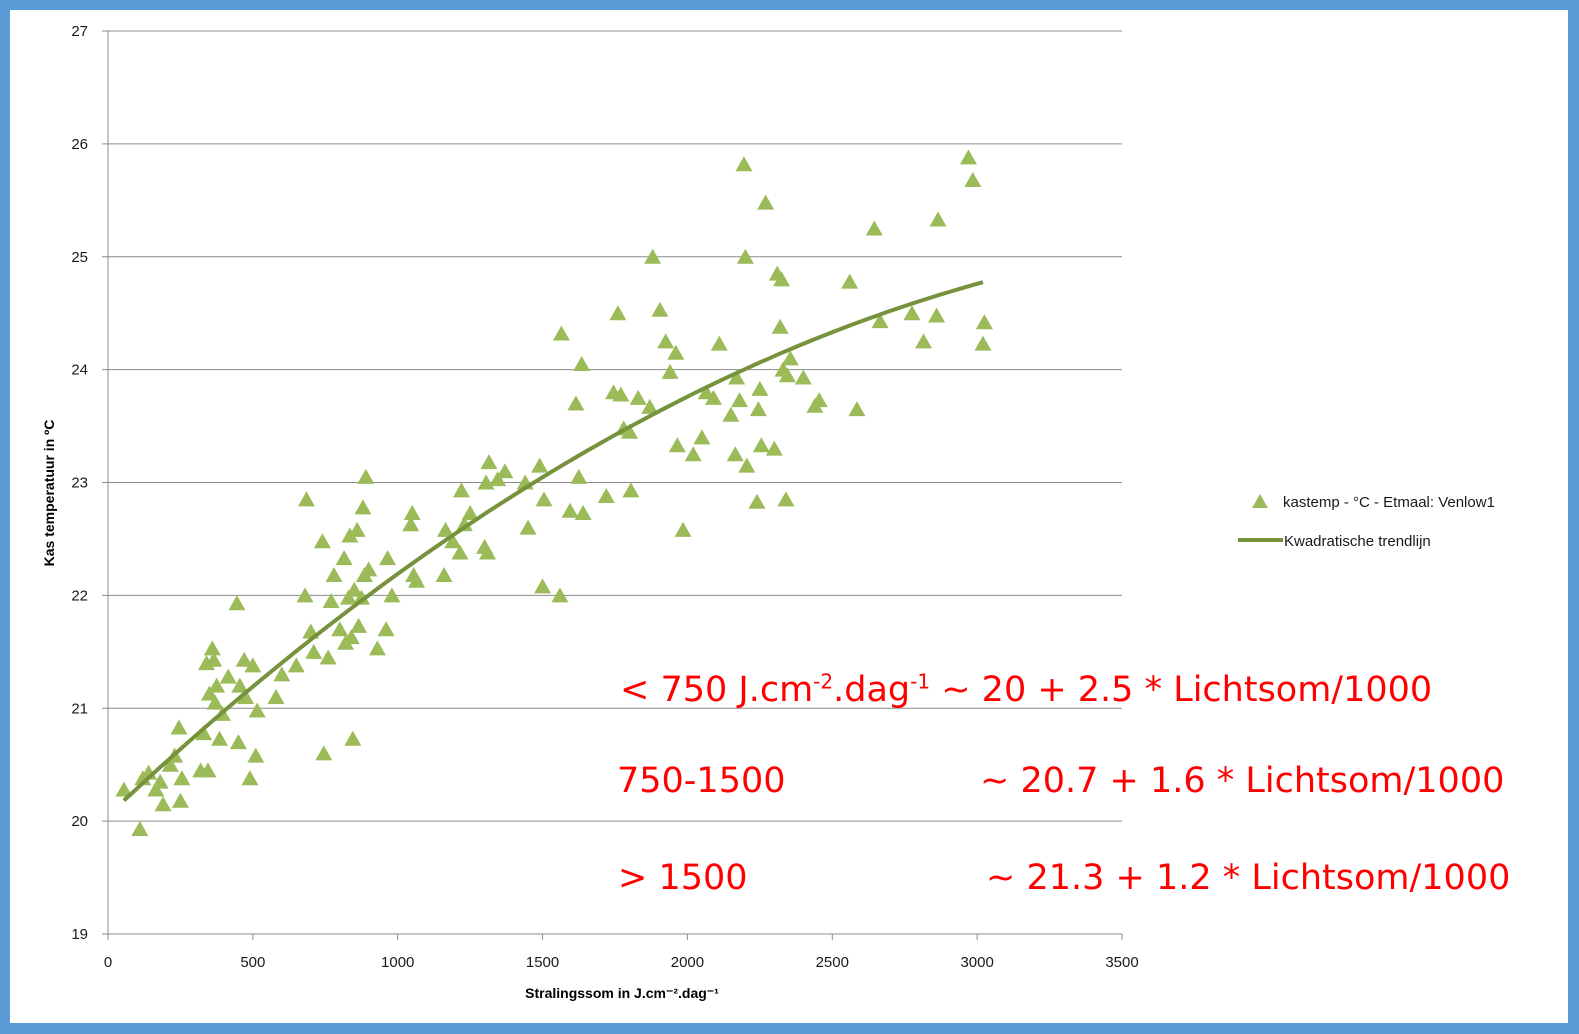 The height and width of the screenshot is (1034, 1579). I want to click on x-tick-label: 3000, so click(976, 962).